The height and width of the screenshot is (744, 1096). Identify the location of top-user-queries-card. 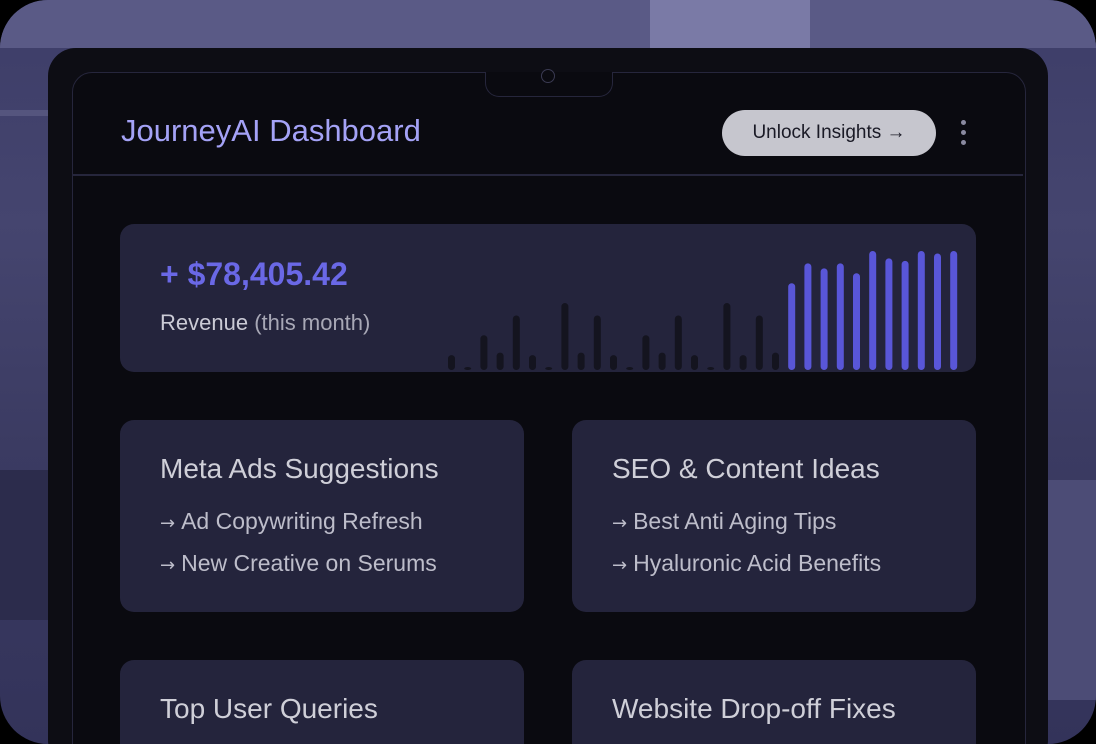
(322, 702).